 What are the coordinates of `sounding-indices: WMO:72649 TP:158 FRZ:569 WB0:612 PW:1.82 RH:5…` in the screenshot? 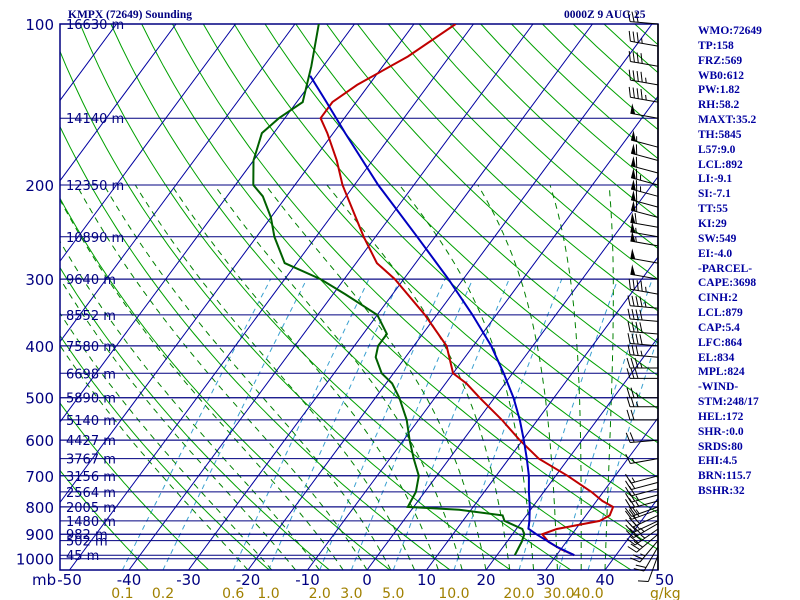 It's located at (730, 261).